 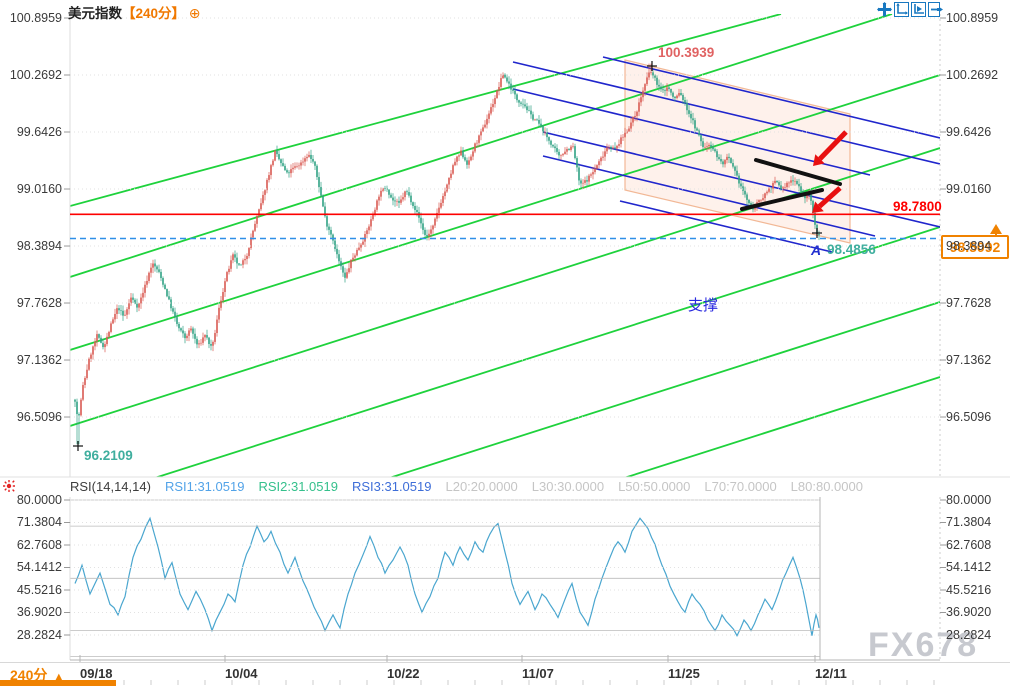 What do you see at coordinates (9, 486) in the screenshot?
I see `indicator-settings-icon` at bounding box center [9, 486].